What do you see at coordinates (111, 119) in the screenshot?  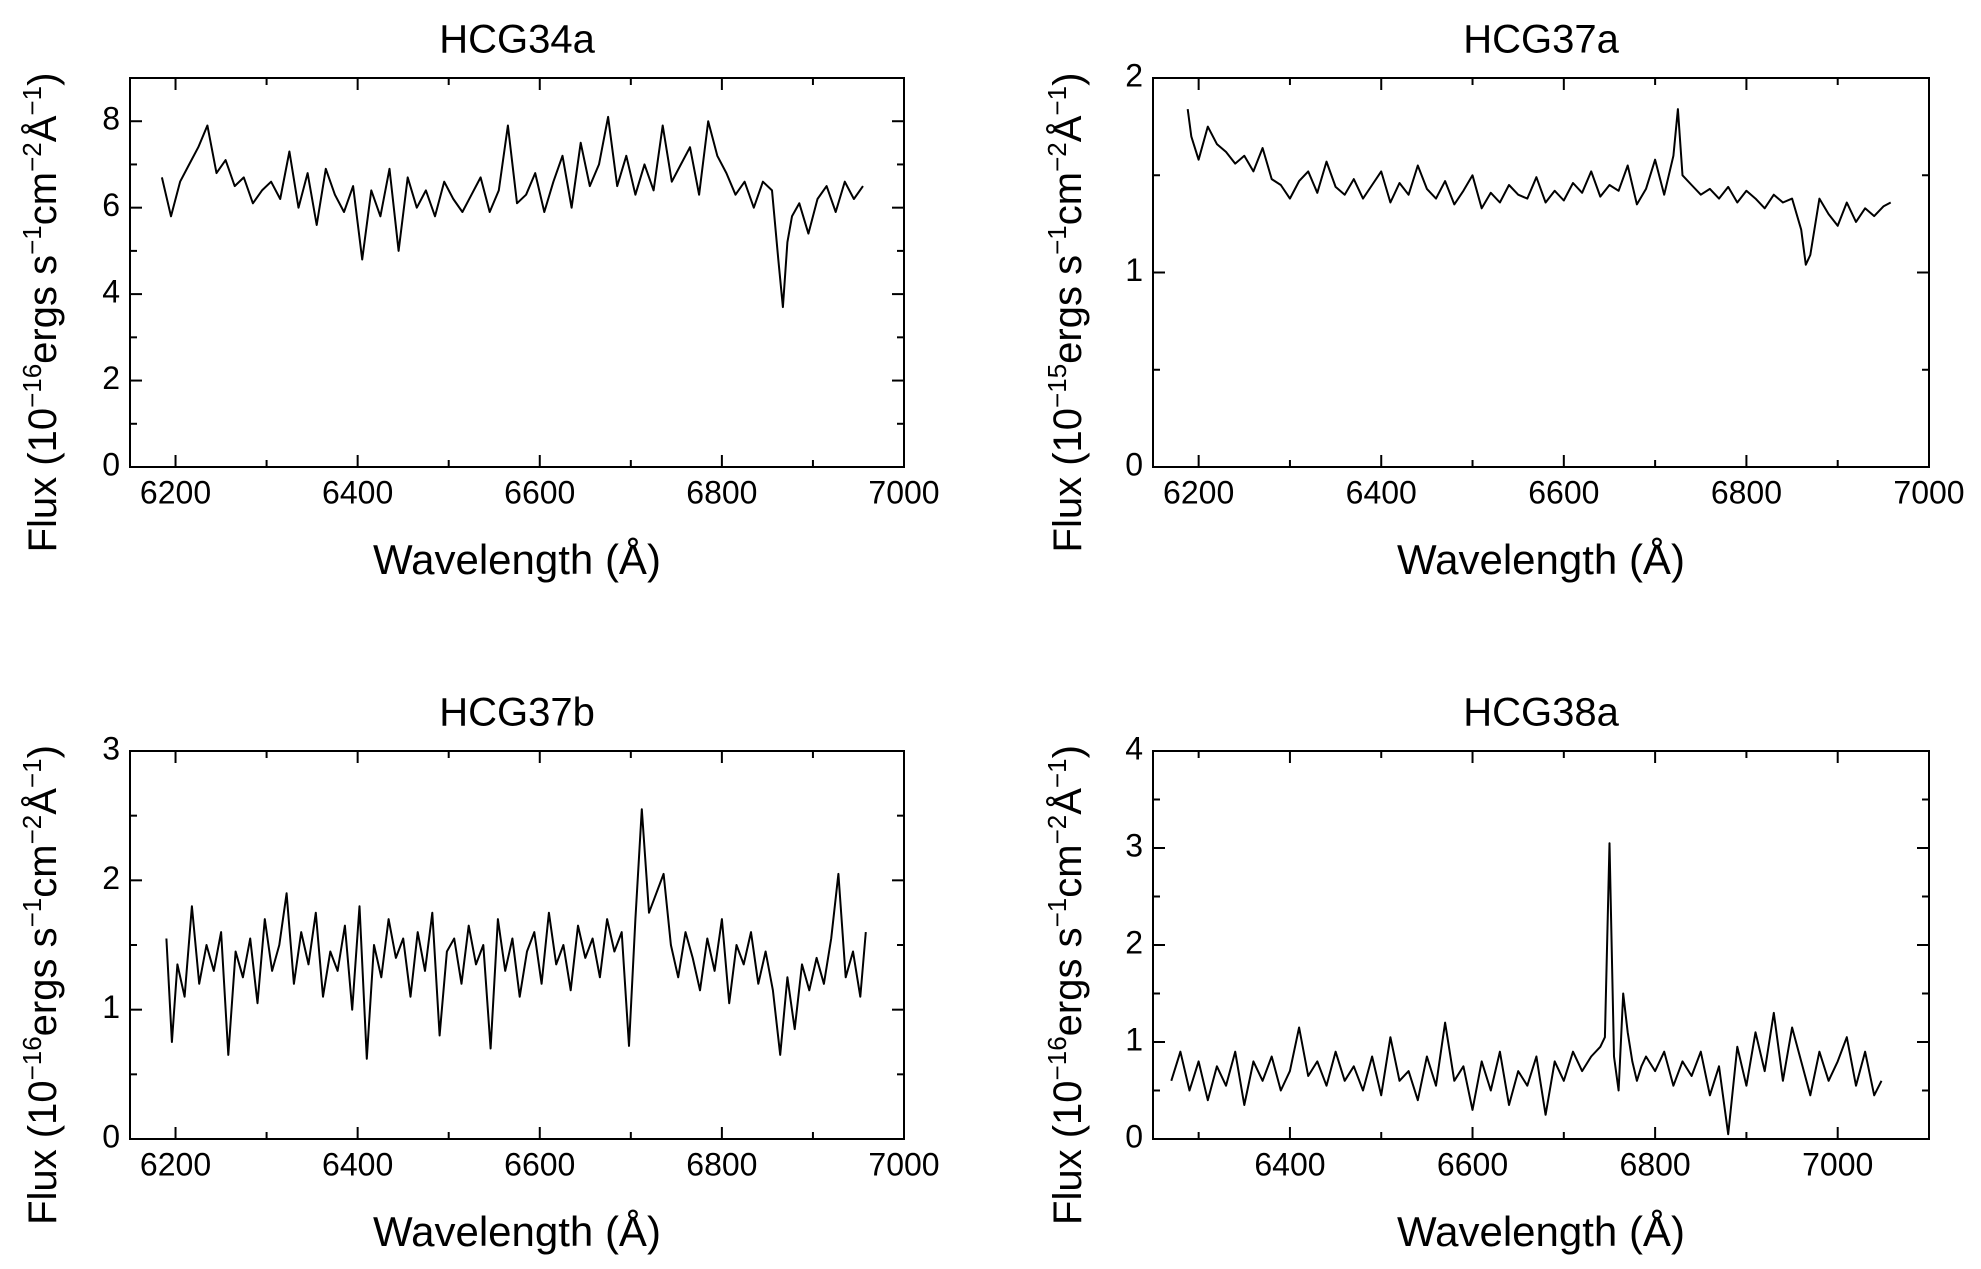 I see `y-tick-label: 8` at bounding box center [111, 119].